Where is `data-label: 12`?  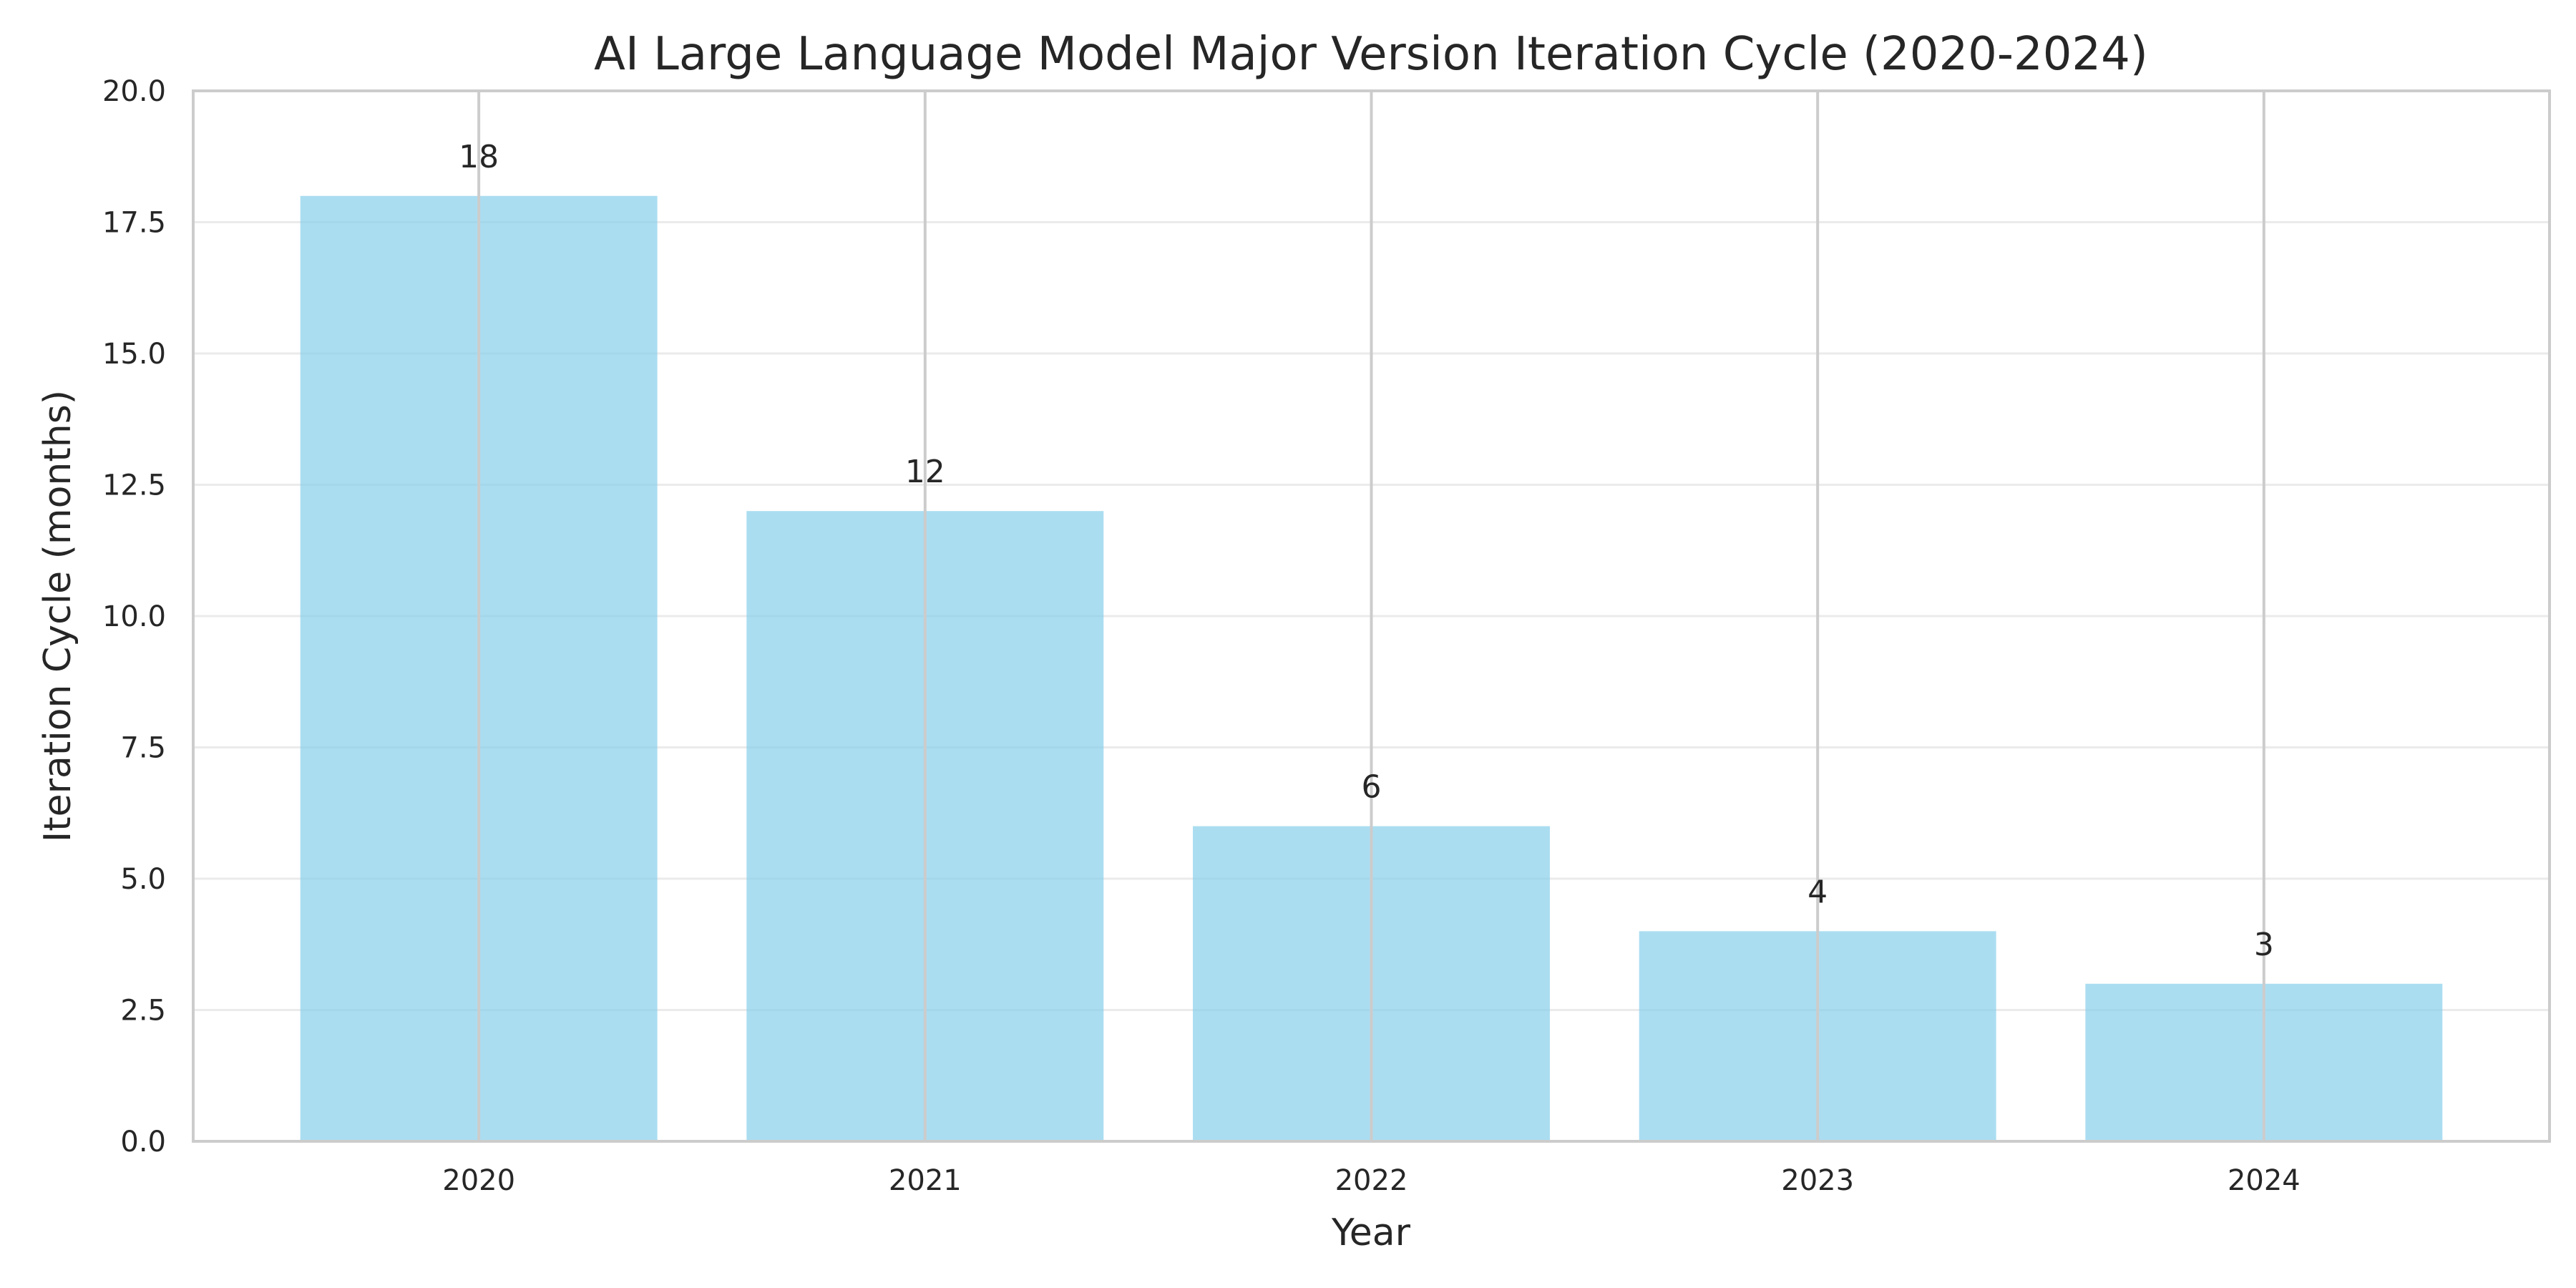 data-label: 12 is located at coordinates (925, 472).